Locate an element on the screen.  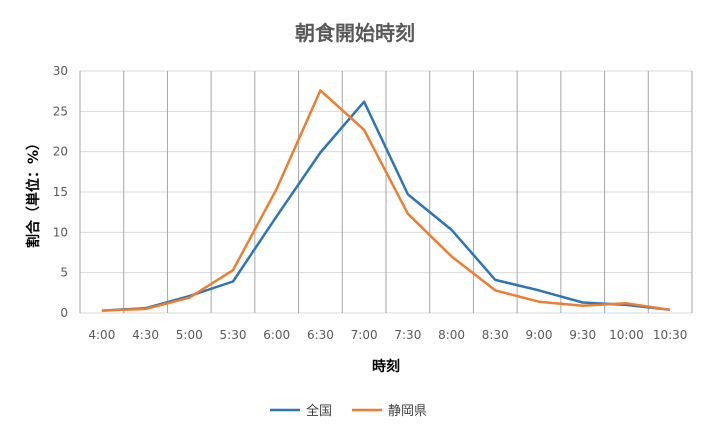
y-tick-label: 30 is located at coordinates (60, 71).